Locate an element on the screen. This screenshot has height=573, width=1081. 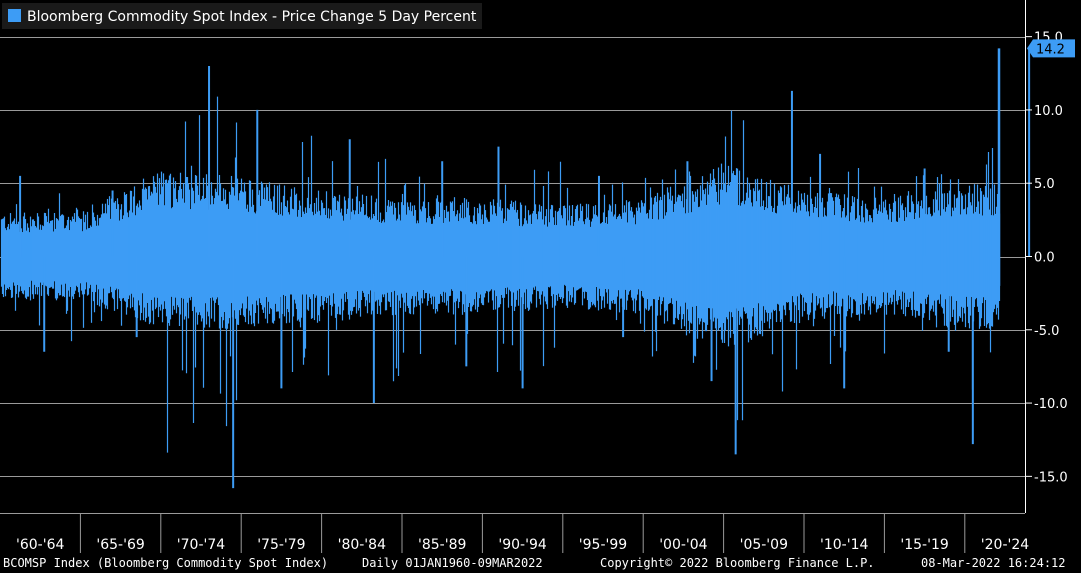
last-value-marker: 14.2 is located at coordinates (1051, 48).